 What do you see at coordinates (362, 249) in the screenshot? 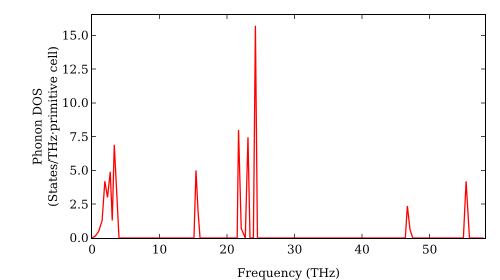
I see `x-tick-label: 40` at bounding box center [362, 249].